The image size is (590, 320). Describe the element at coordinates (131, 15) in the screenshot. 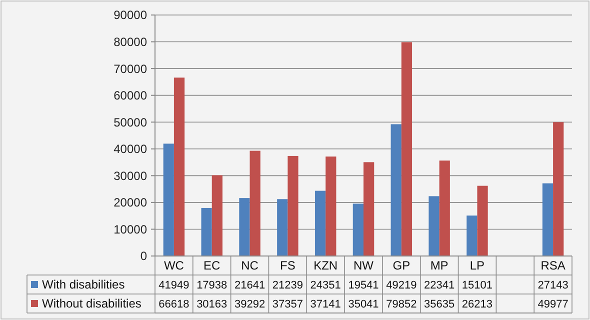

I see `y-tick-label: 90000` at that location.